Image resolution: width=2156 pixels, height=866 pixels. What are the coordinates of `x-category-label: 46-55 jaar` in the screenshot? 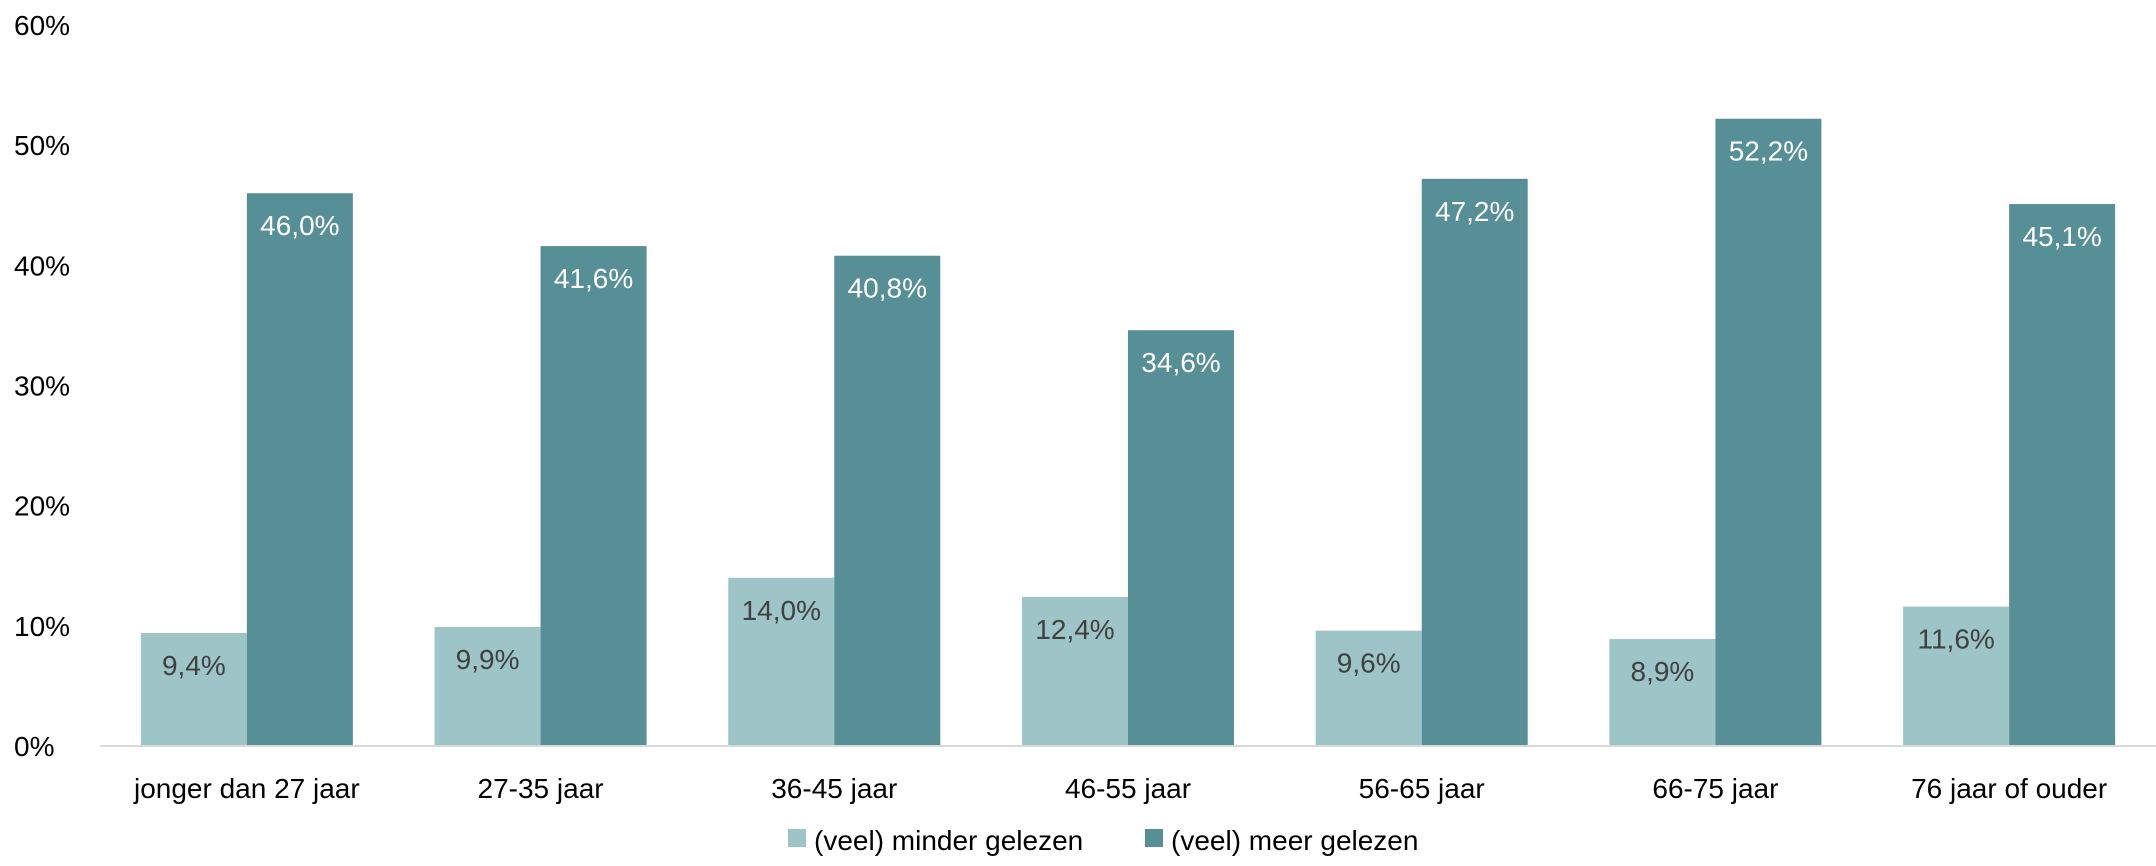 It's located at (1128, 788).